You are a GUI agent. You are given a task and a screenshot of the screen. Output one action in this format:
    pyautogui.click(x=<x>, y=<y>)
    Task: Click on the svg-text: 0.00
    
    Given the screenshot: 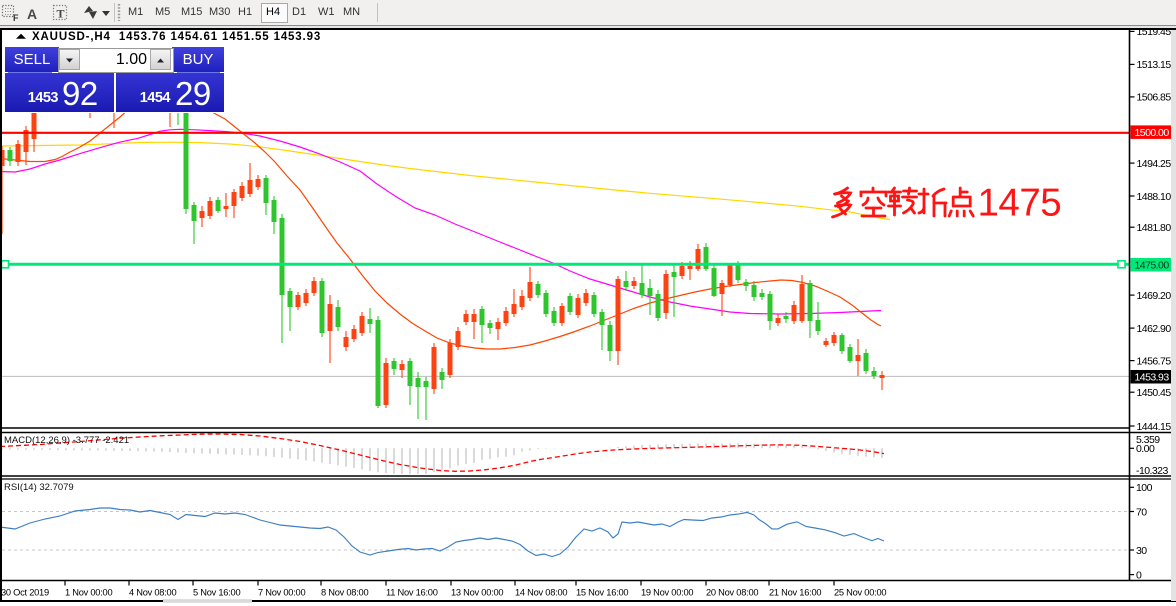 What is the action you would take?
    pyautogui.click(x=1145, y=449)
    